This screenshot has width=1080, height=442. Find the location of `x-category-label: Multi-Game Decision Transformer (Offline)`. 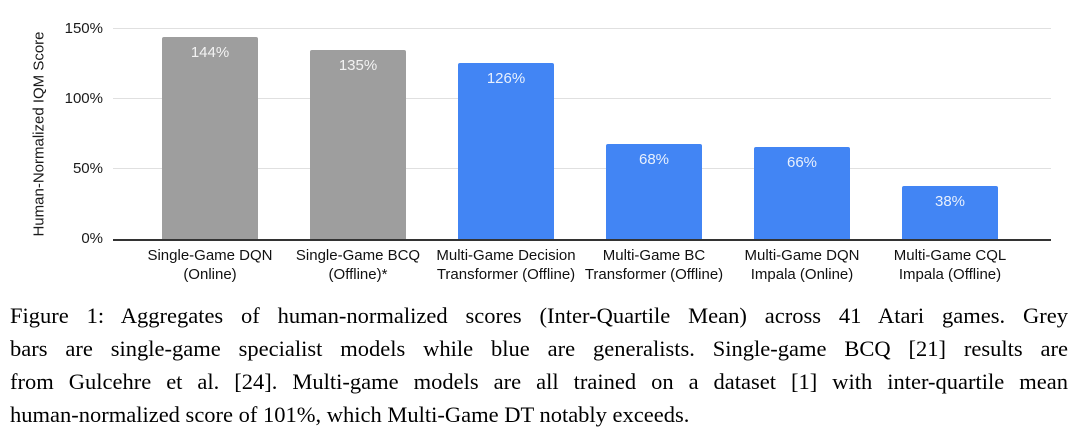

x-category-label: Multi-Game Decision Transformer (Offline) is located at coordinates (506, 265).